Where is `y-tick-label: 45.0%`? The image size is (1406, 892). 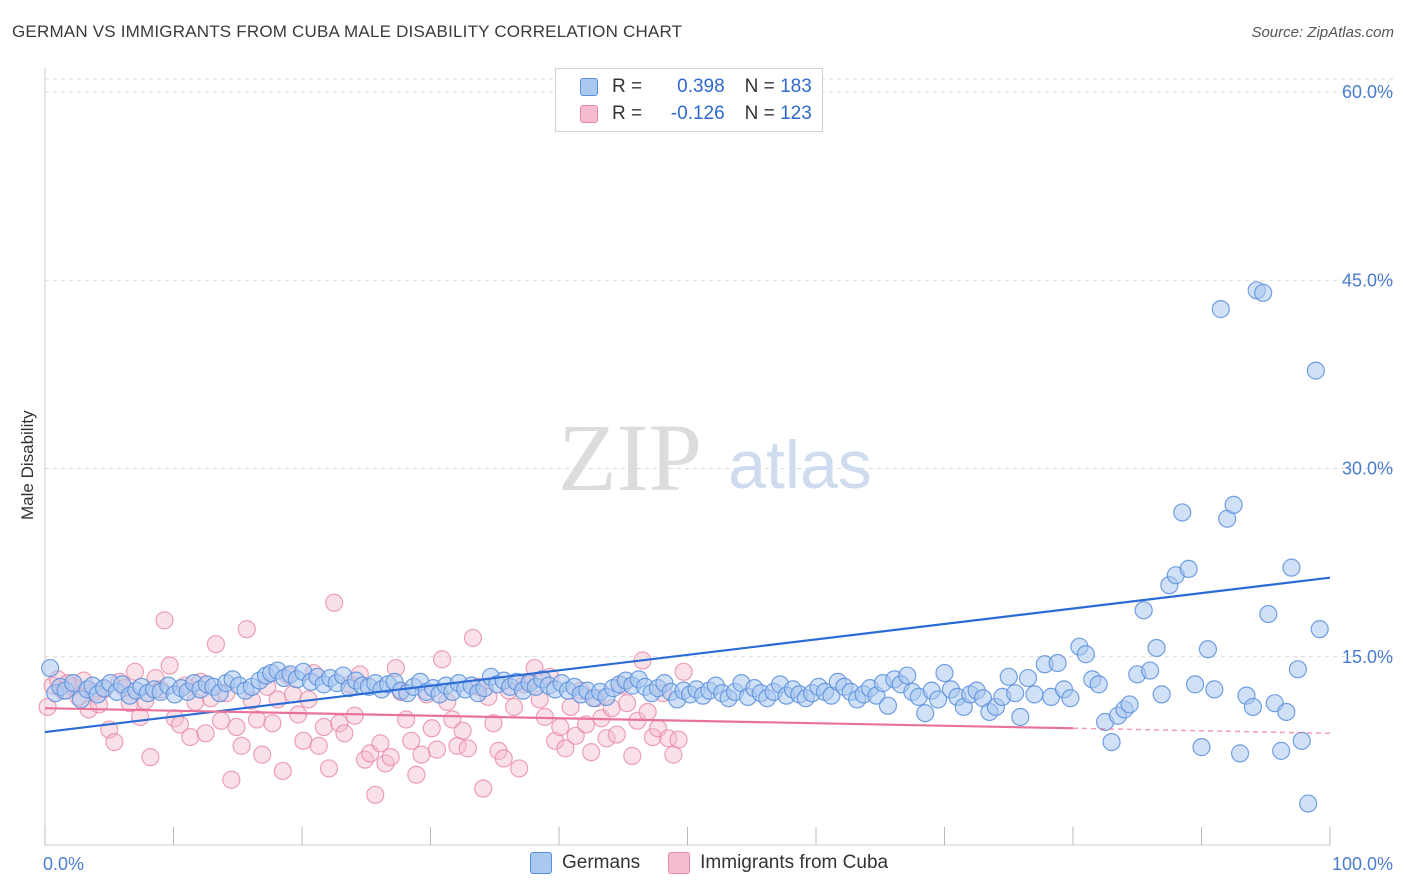
y-tick-label: 45.0% is located at coordinates (1367, 280).